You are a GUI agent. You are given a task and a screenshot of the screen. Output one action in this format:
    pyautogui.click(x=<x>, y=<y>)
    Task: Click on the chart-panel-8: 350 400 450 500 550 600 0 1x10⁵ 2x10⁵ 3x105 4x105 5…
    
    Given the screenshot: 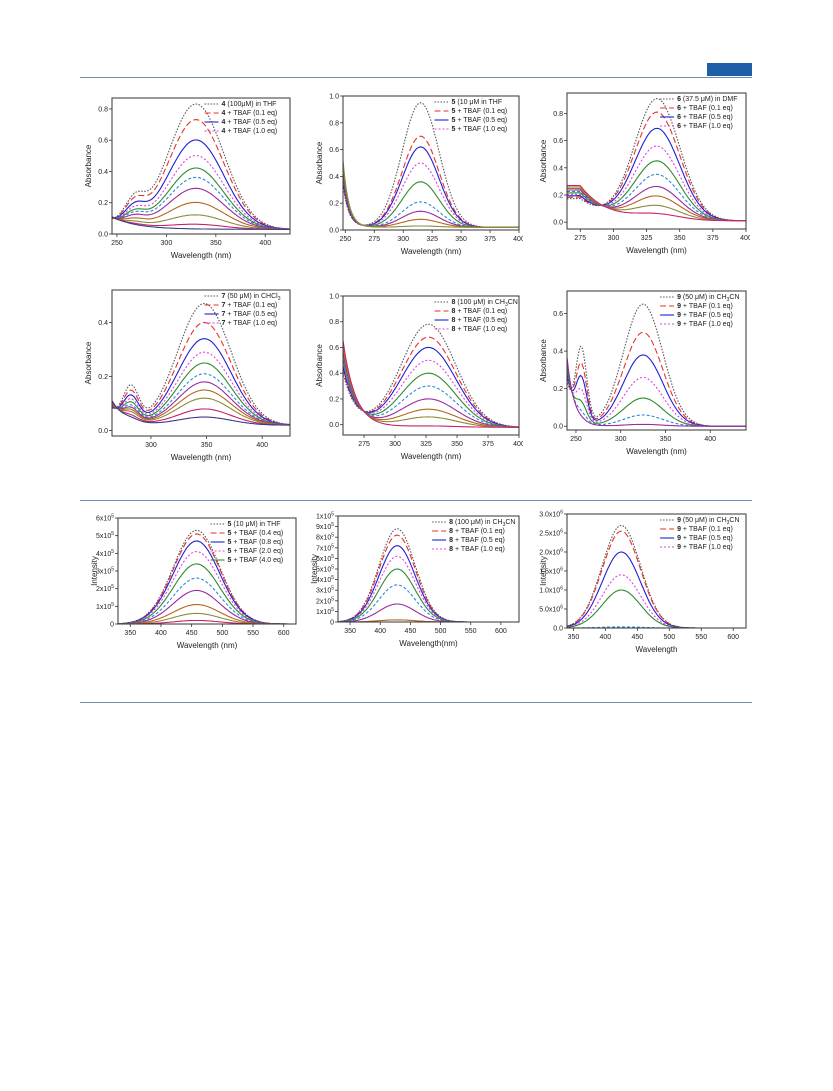 What is the action you would take?
    pyautogui.click(x=415, y=581)
    